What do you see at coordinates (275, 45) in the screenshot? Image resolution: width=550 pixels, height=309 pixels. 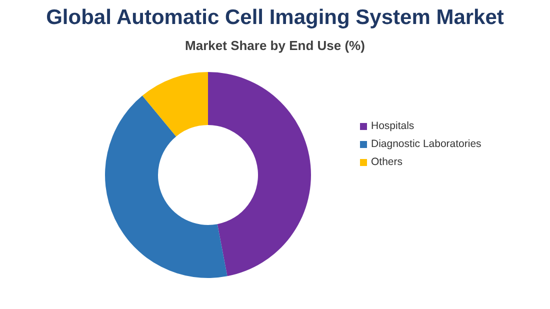 I see `chart-subtitle: Market Share by End Use (%)` at bounding box center [275, 45].